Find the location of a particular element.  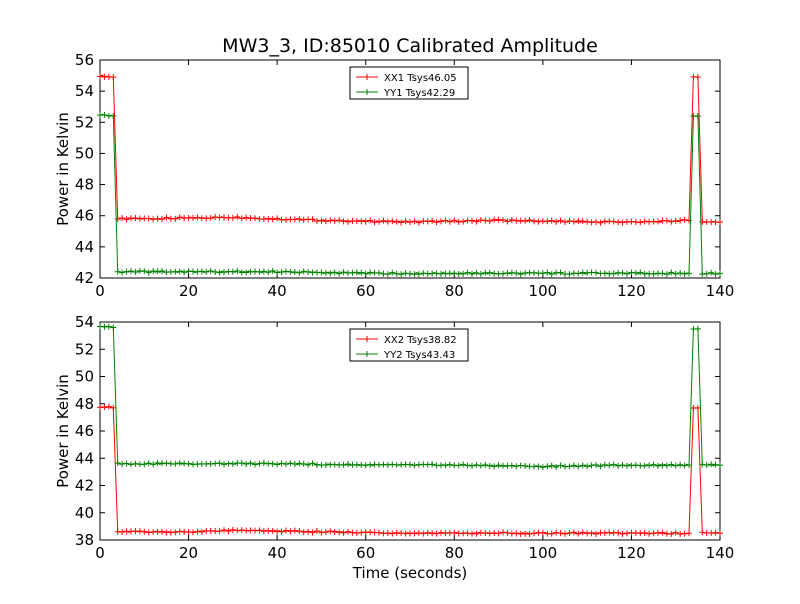

chart-title: MW3_3, ID:85010 Calibrated Amplitude is located at coordinates (410, 46).